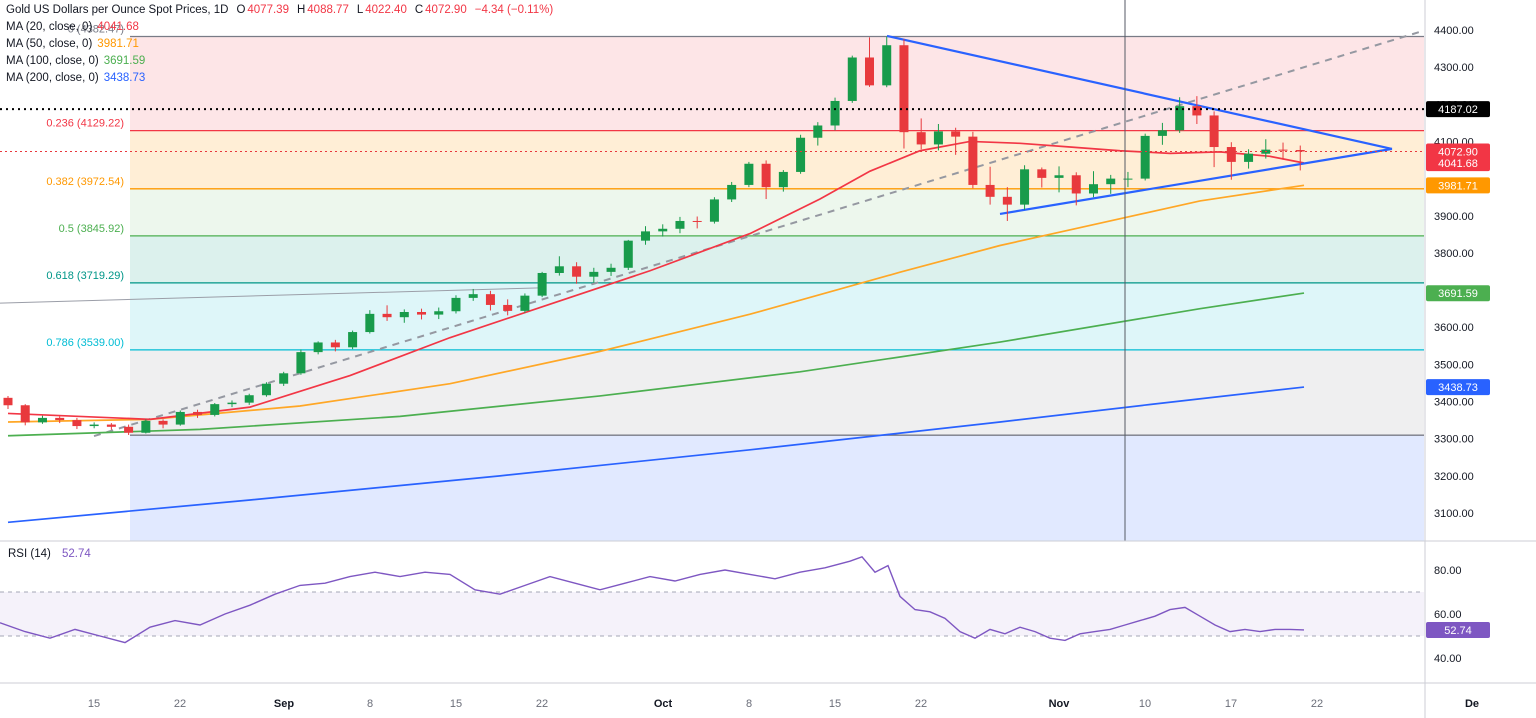 The image size is (1536, 718). What do you see at coordinates (49, 27) in the screenshot?
I see `ma-legend-label: MA (20, close, 0)` at bounding box center [49, 27].